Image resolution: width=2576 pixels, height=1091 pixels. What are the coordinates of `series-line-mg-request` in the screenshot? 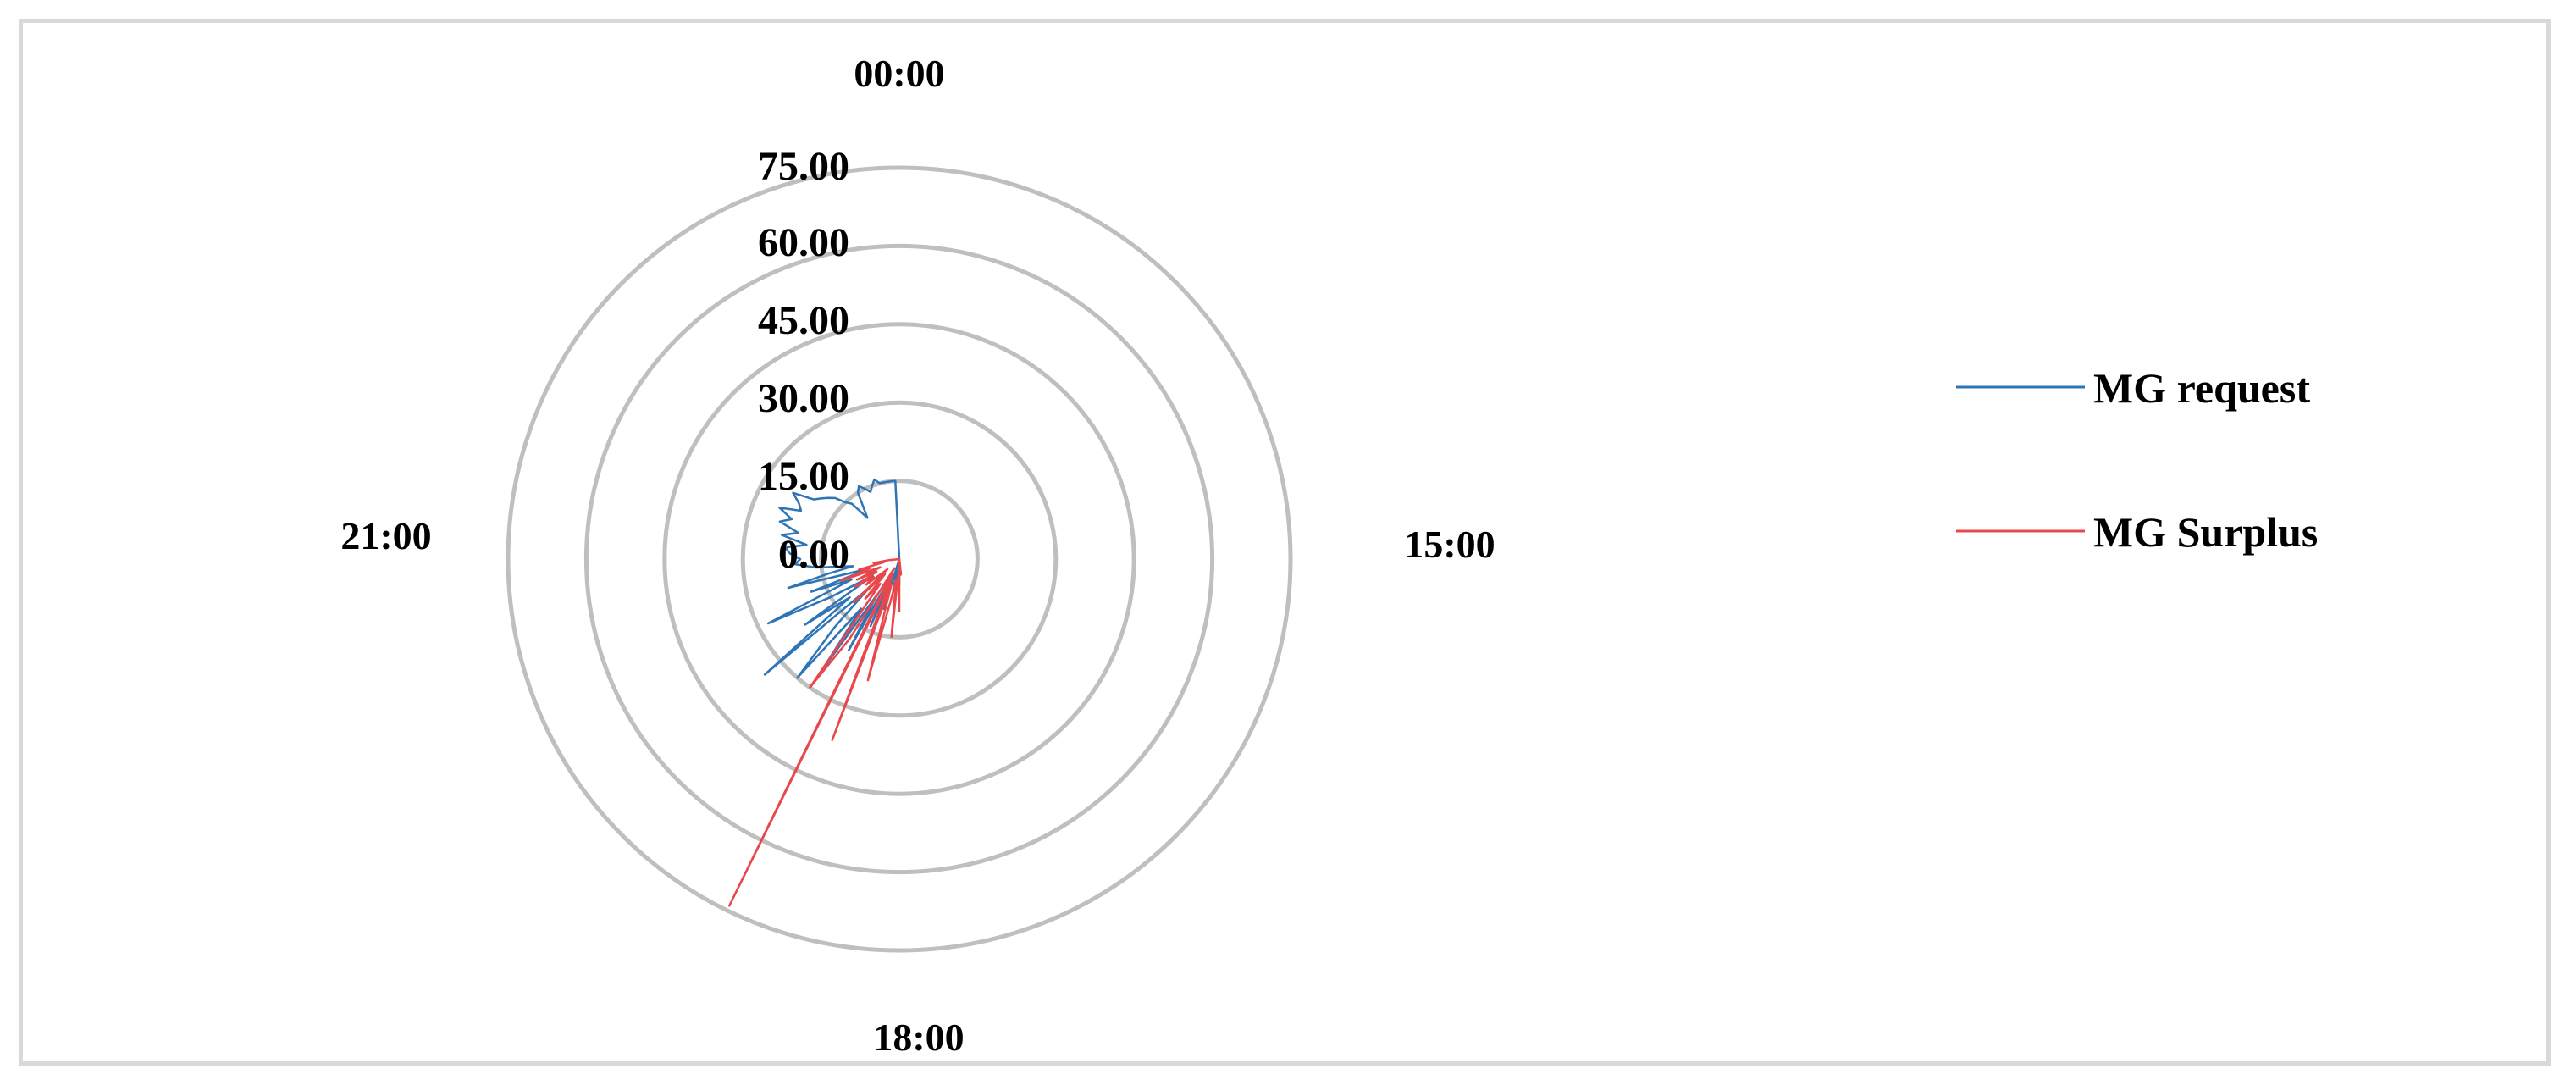 It's located at (833, 578).